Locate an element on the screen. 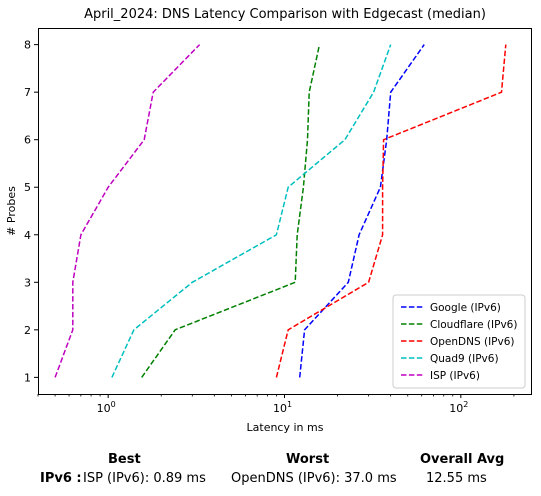 The image size is (541, 496). legend-label: OpenDNS (IPv6) is located at coordinates (472, 342).